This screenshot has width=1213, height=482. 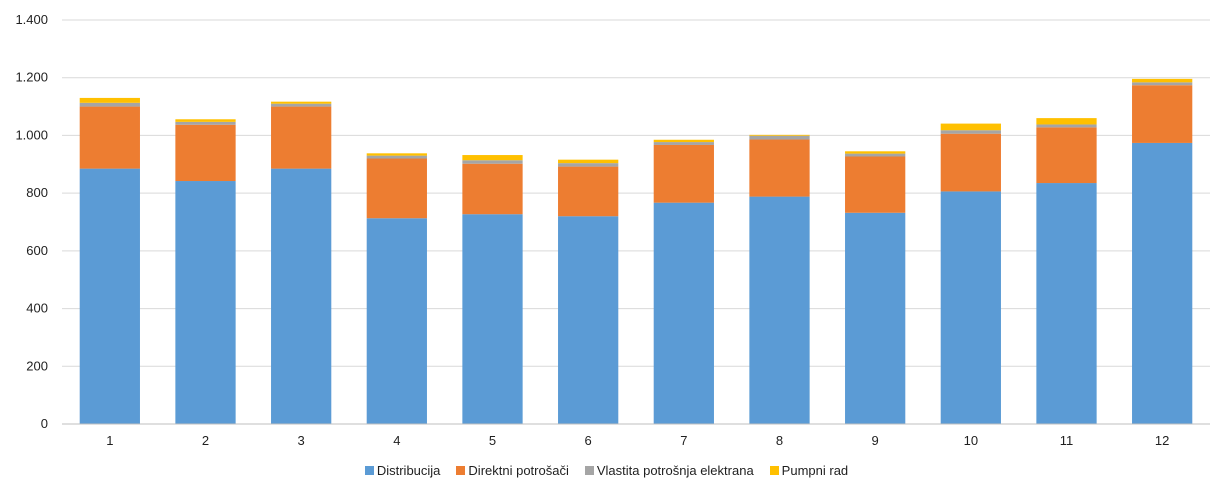 I want to click on y-tick-label: 1.400, so click(x=31, y=19).